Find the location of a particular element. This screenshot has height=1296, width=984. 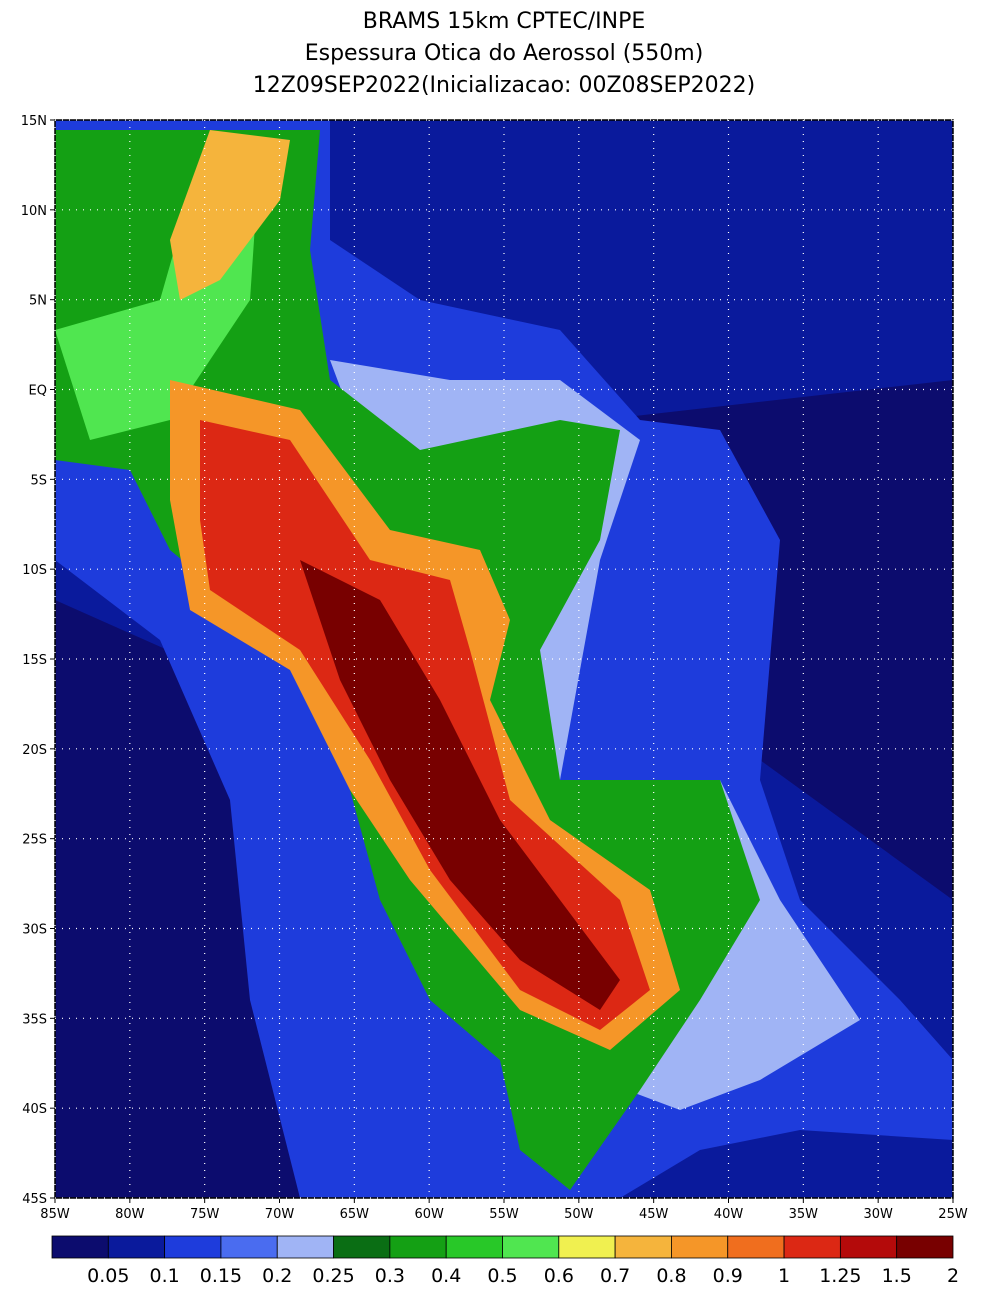

x-tick-label: 50W is located at coordinates (579, 1214).